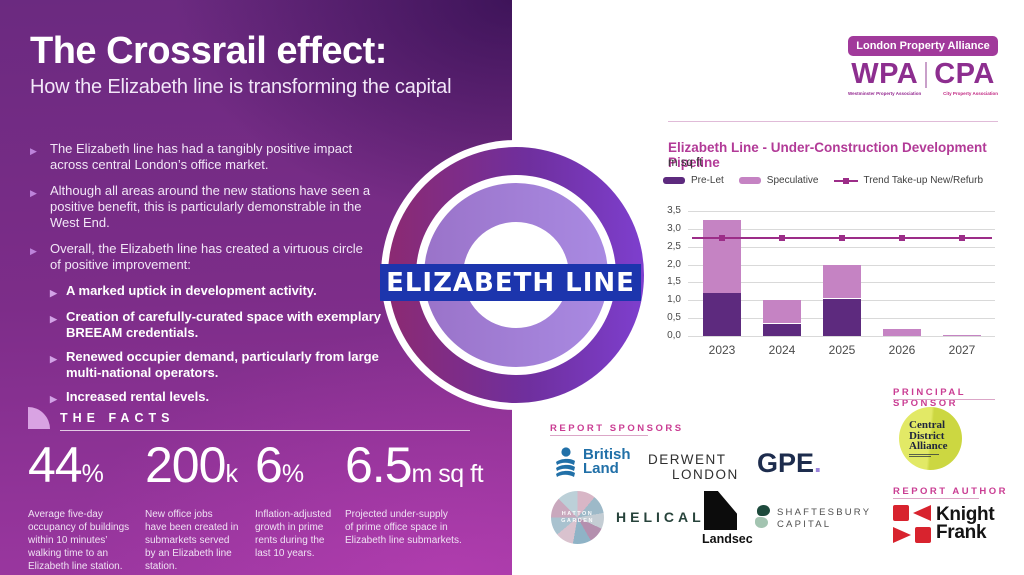 The width and height of the screenshot is (1024, 575). What do you see at coordinates (923, 46) in the screenshot?
I see `lpa-banner: London Property Alliance` at bounding box center [923, 46].